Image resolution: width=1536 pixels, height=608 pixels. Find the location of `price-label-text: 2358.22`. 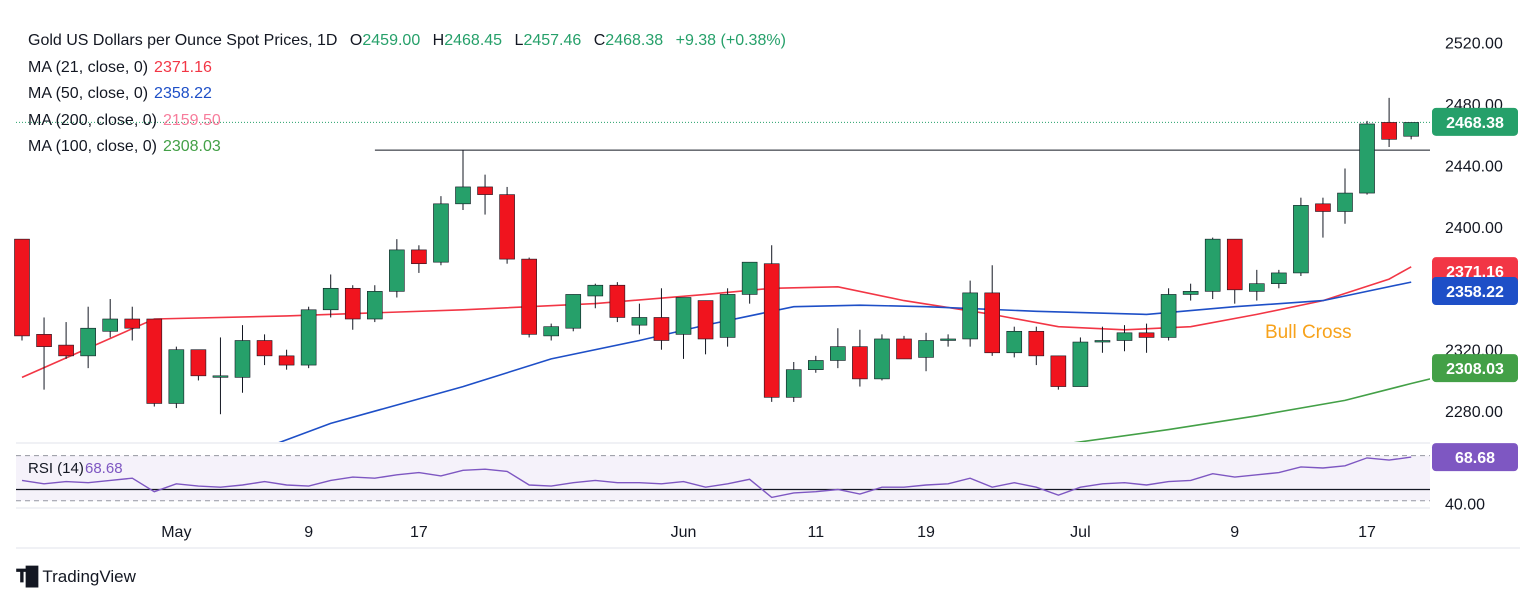

price-label-text: 2358.22 is located at coordinates (1475, 292).